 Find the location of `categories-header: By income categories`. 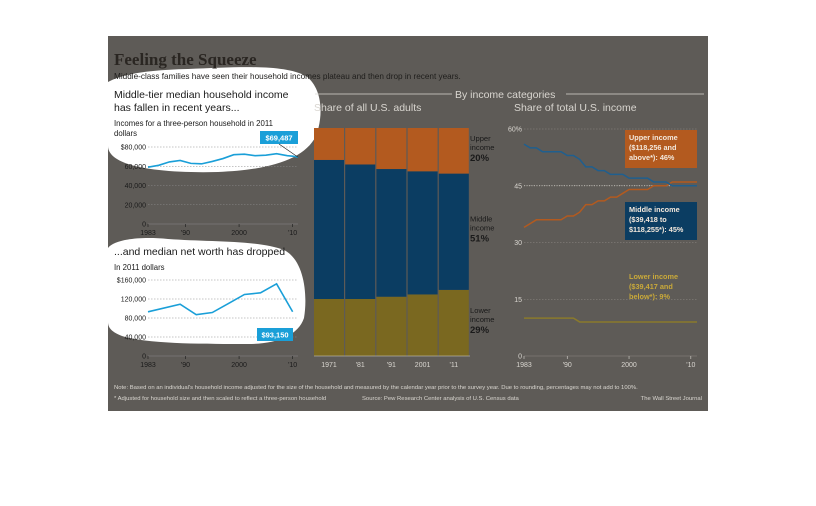

categories-header: By income categories is located at coordinates (505, 95).